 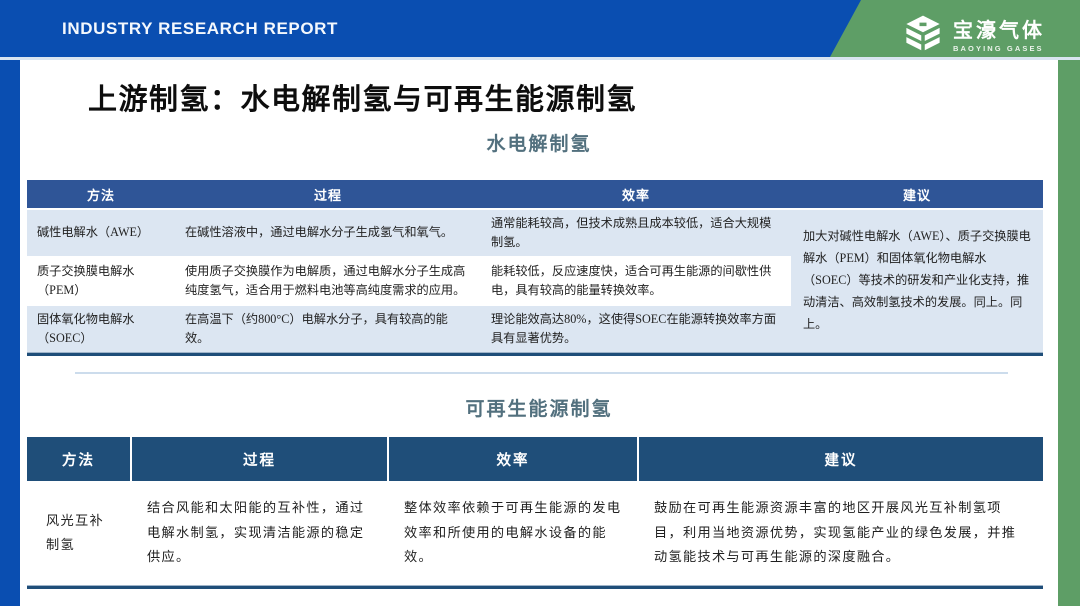 I want to click on table2-header-row: 方法 过程 效率 建议, so click(x=535, y=459).